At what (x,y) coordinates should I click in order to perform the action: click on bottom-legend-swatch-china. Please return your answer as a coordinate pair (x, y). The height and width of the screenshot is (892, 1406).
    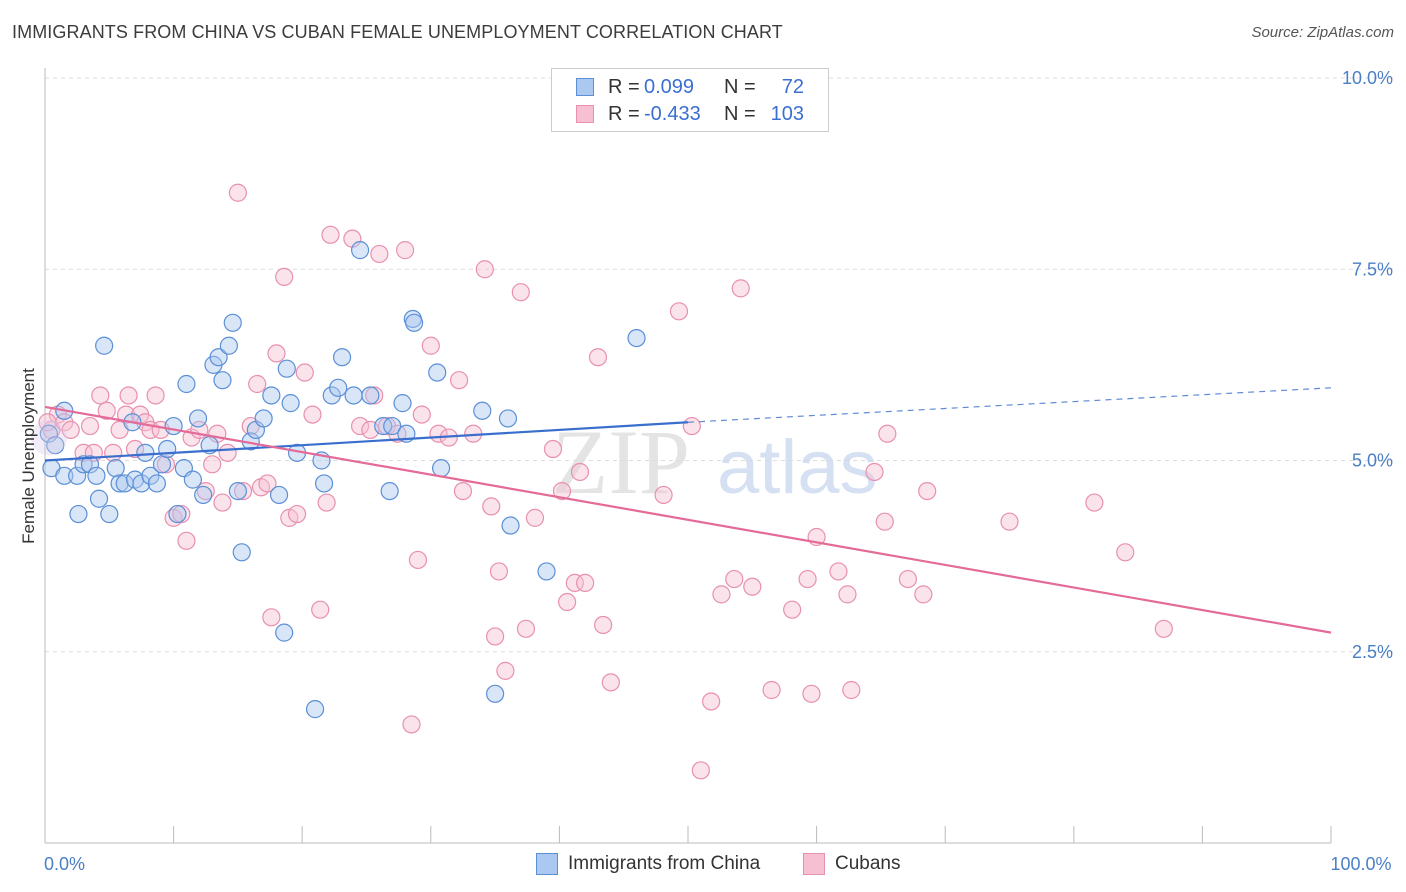
    Looking at the image, I should click on (547, 864).